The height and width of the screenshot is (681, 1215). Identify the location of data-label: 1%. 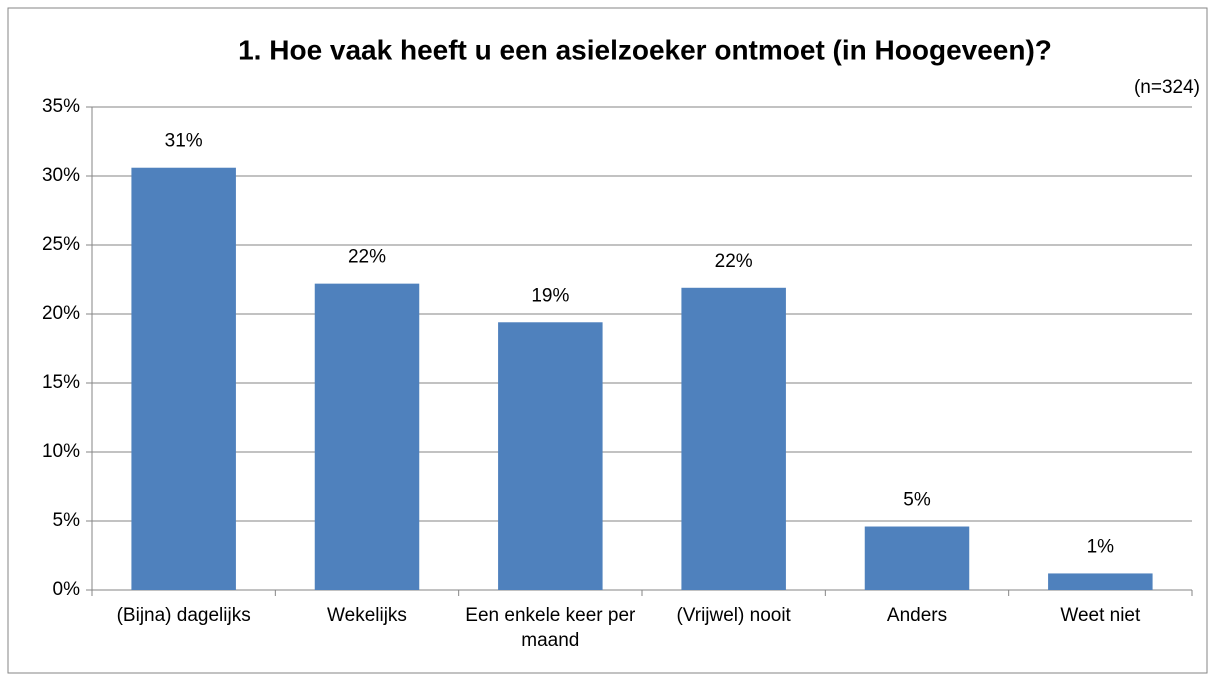
(1101, 546).